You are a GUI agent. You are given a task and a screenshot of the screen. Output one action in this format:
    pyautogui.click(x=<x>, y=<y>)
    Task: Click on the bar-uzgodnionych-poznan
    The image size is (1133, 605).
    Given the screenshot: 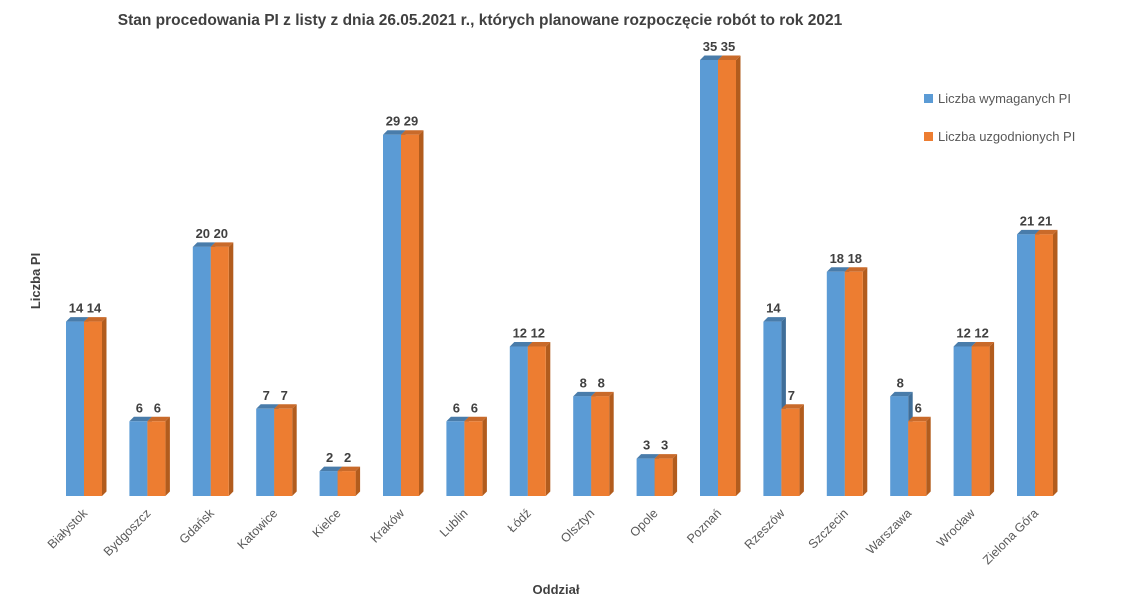 What is the action you would take?
    pyautogui.click(x=729, y=275)
    